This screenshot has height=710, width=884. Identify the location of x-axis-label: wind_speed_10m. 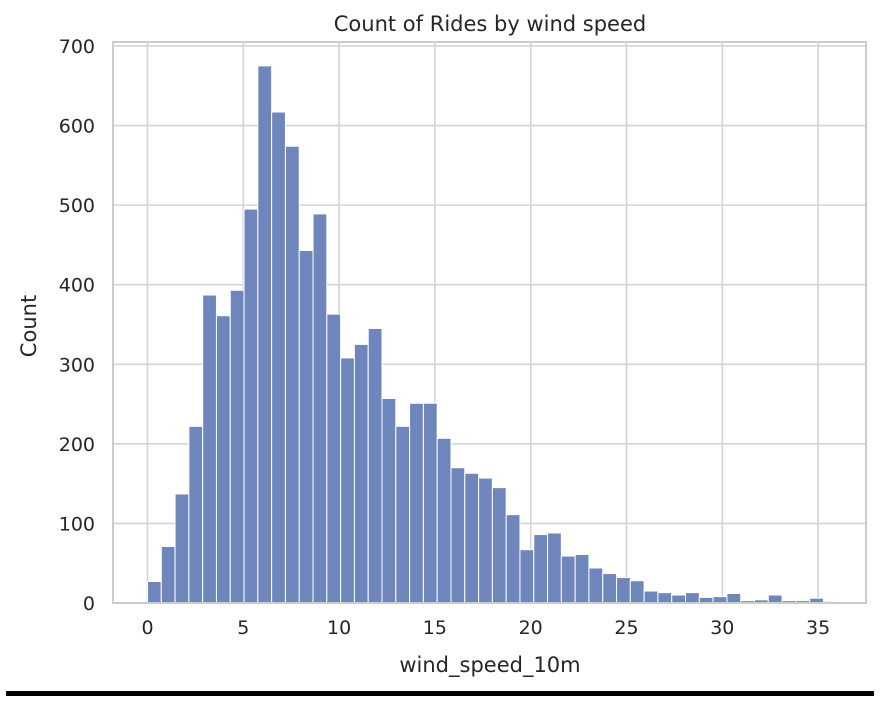
(489, 665).